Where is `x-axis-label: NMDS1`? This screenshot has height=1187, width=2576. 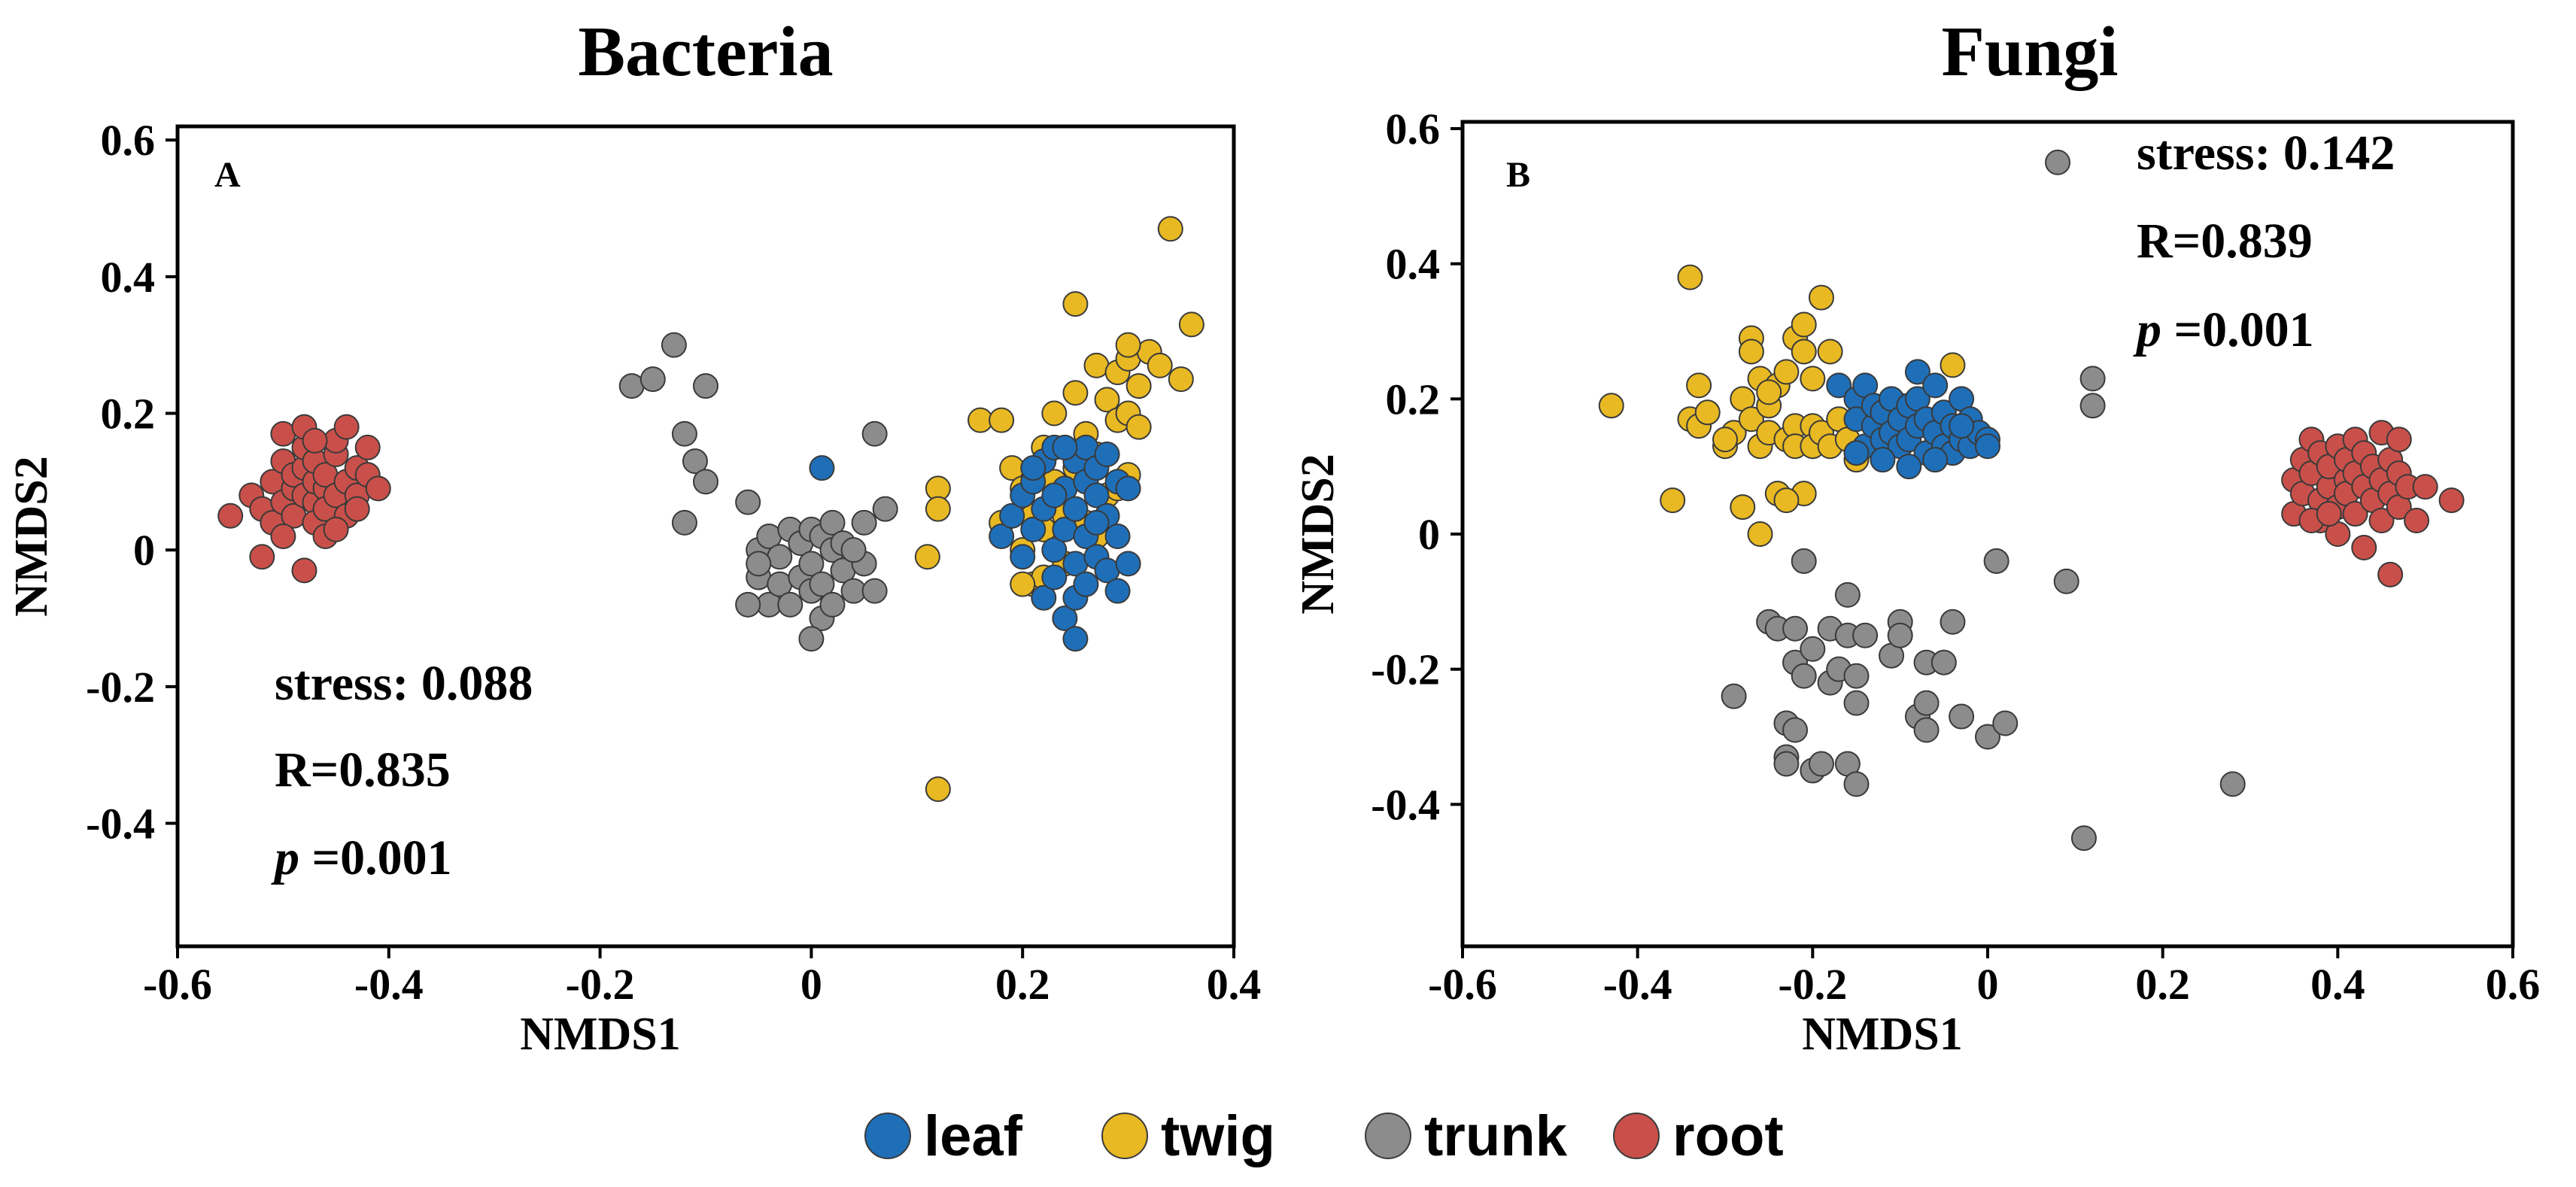 x-axis-label: NMDS1 is located at coordinates (601, 1034).